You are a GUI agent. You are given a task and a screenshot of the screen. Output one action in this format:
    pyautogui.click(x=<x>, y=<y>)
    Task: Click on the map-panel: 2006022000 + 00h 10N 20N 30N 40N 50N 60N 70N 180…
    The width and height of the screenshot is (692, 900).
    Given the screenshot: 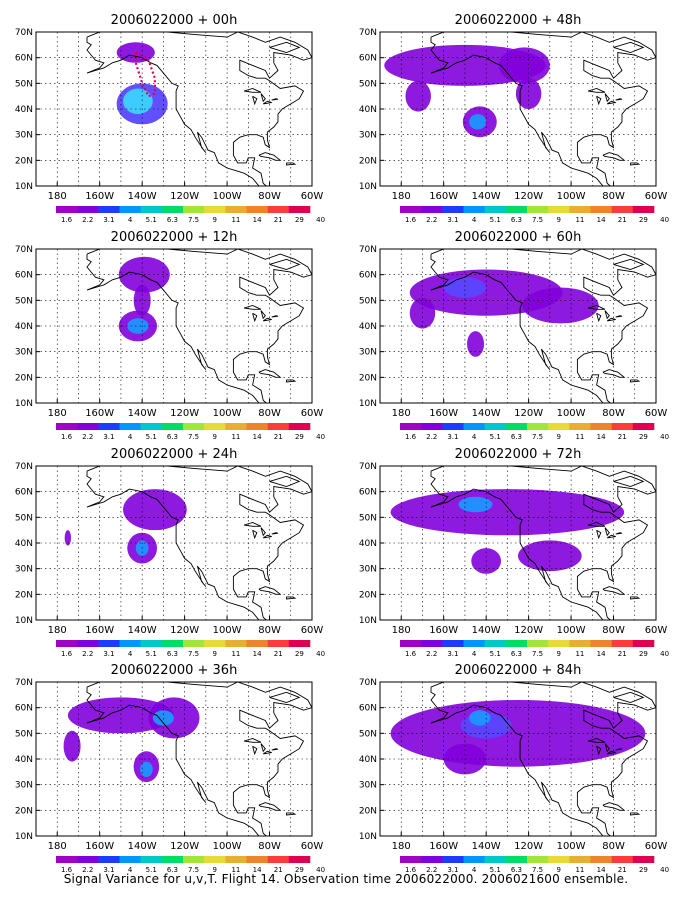 What is the action you would take?
    pyautogui.click(x=170, y=118)
    